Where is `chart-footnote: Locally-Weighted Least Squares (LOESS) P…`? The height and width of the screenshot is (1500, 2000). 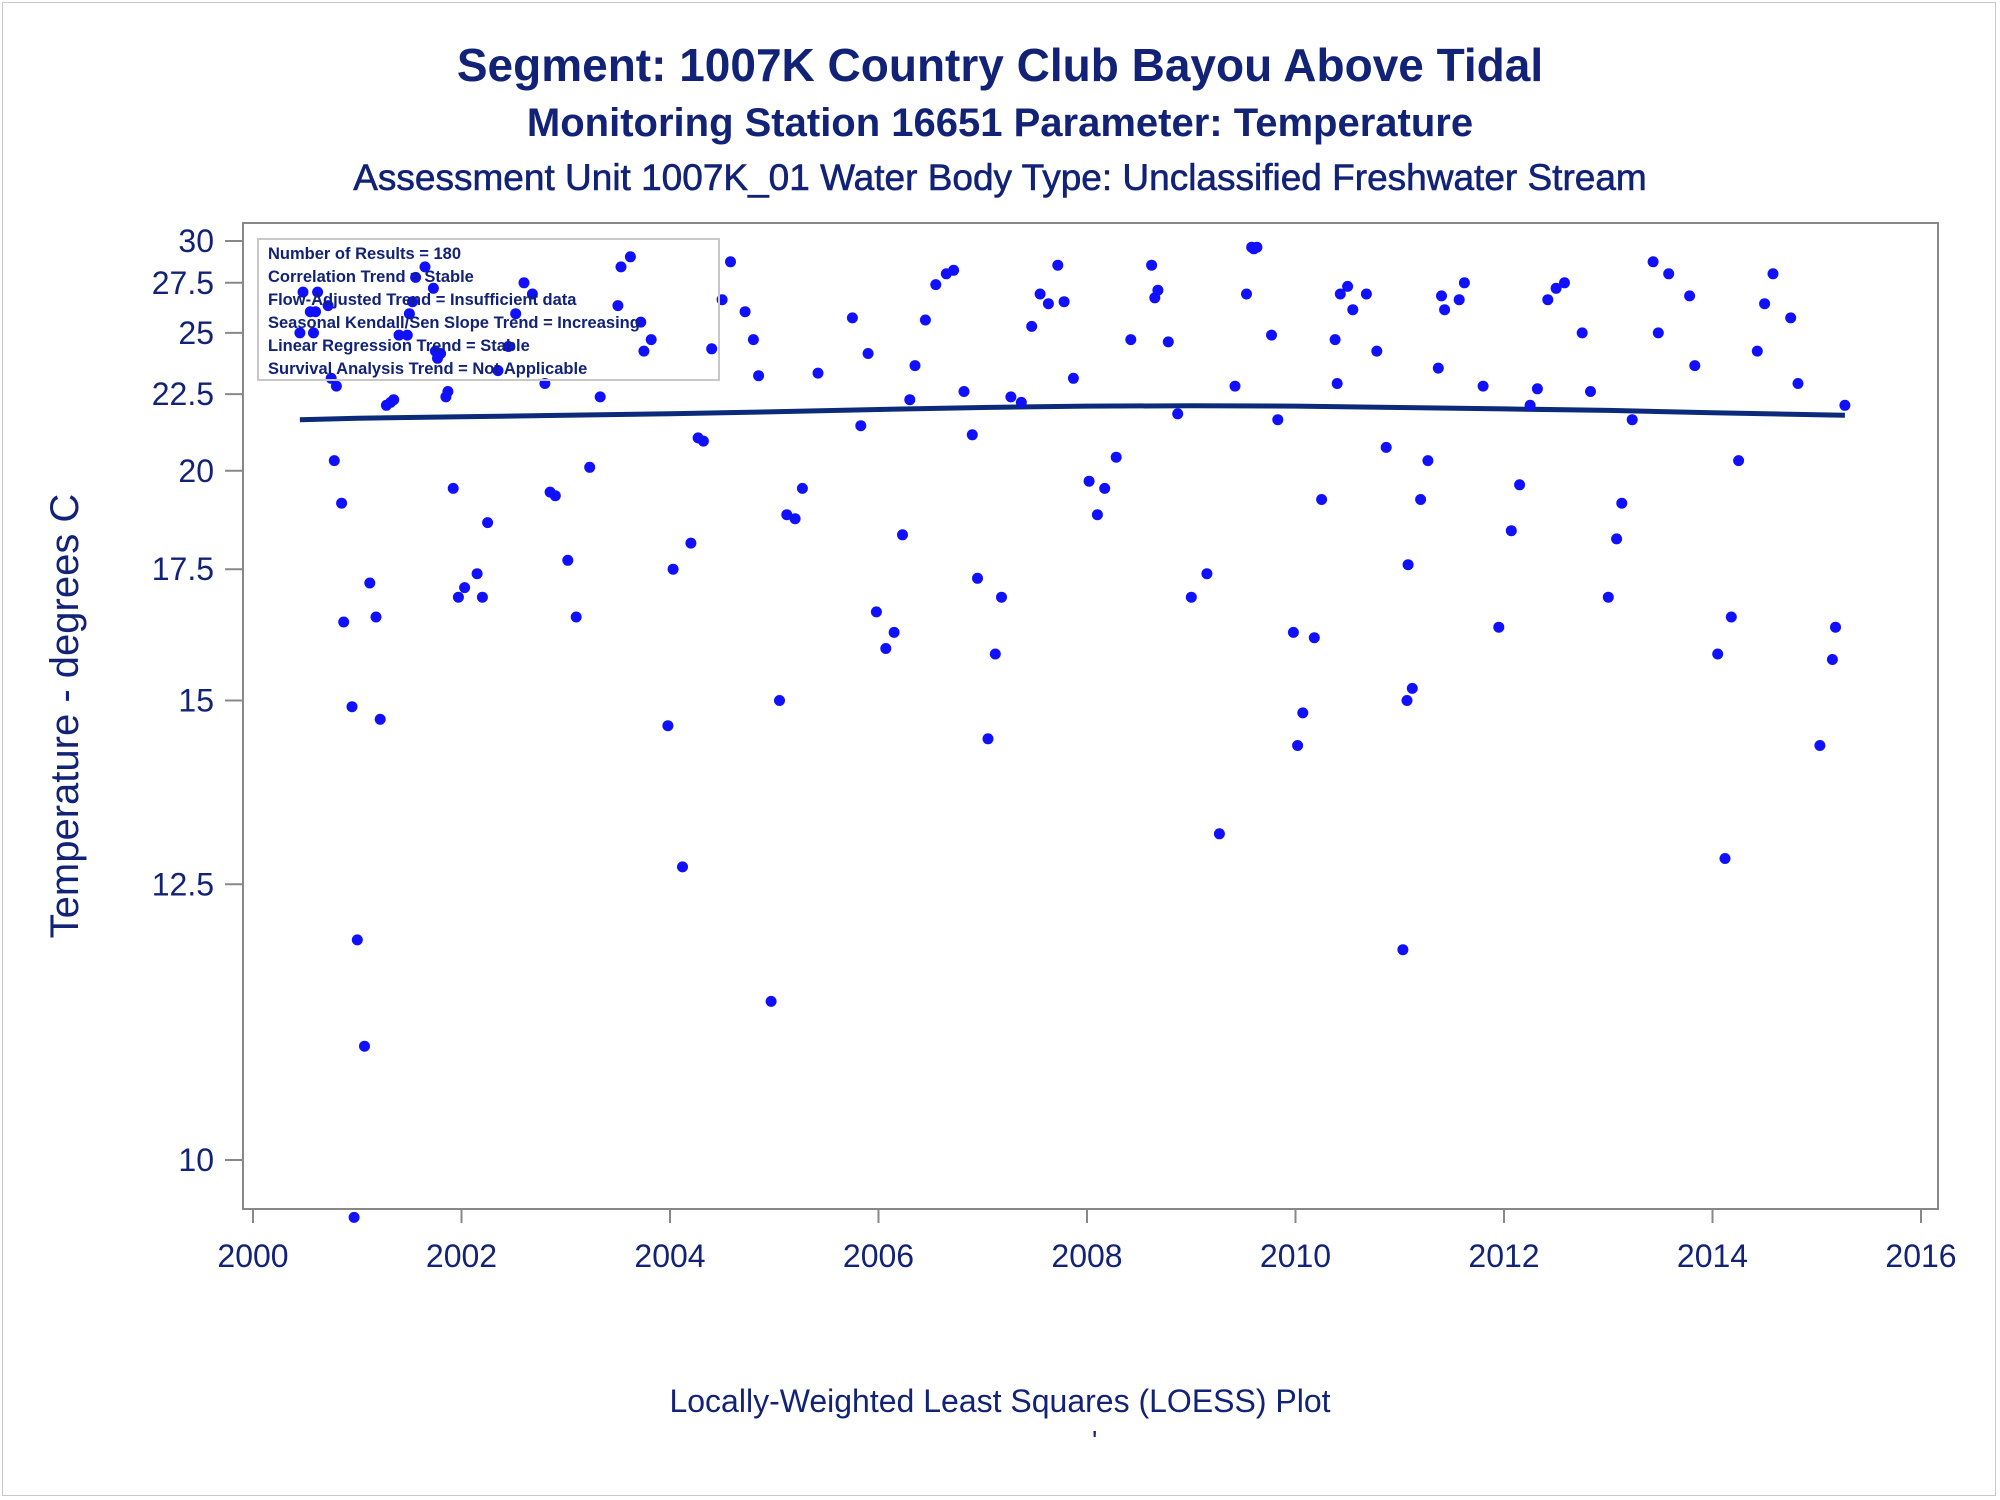
chart-footnote: Locally-Weighted Least Squares (LOESS) P… is located at coordinates (1000, 1401).